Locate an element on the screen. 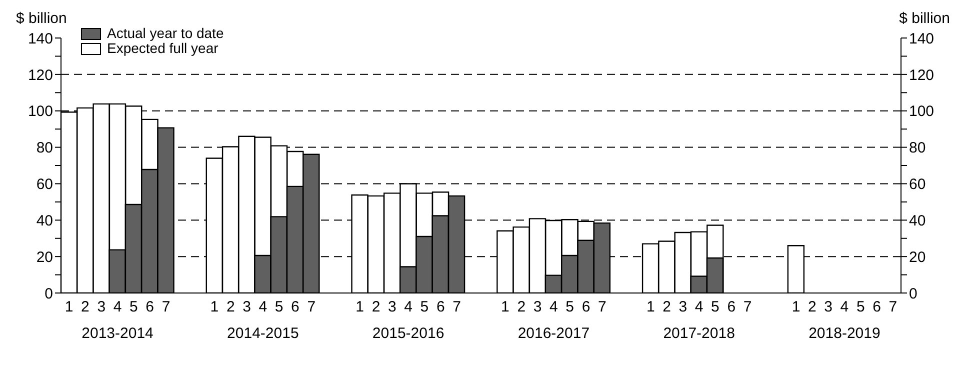 The width and height of the screenshot is (962, 376). y2-tick-label: 140 is located at coordinates (921, 39).